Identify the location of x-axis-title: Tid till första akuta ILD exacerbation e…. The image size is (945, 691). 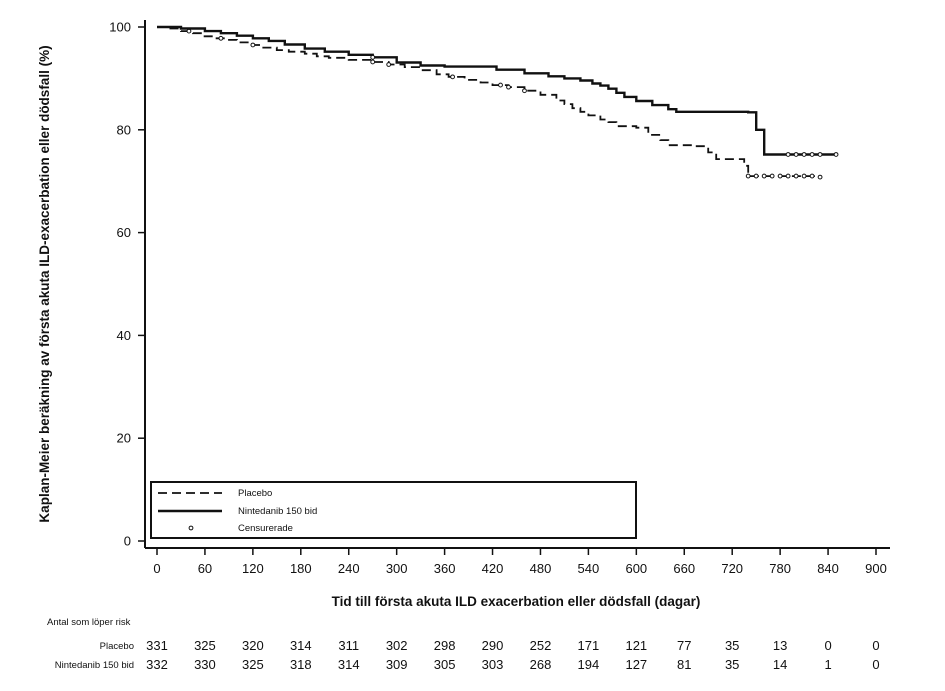
(516, 601).